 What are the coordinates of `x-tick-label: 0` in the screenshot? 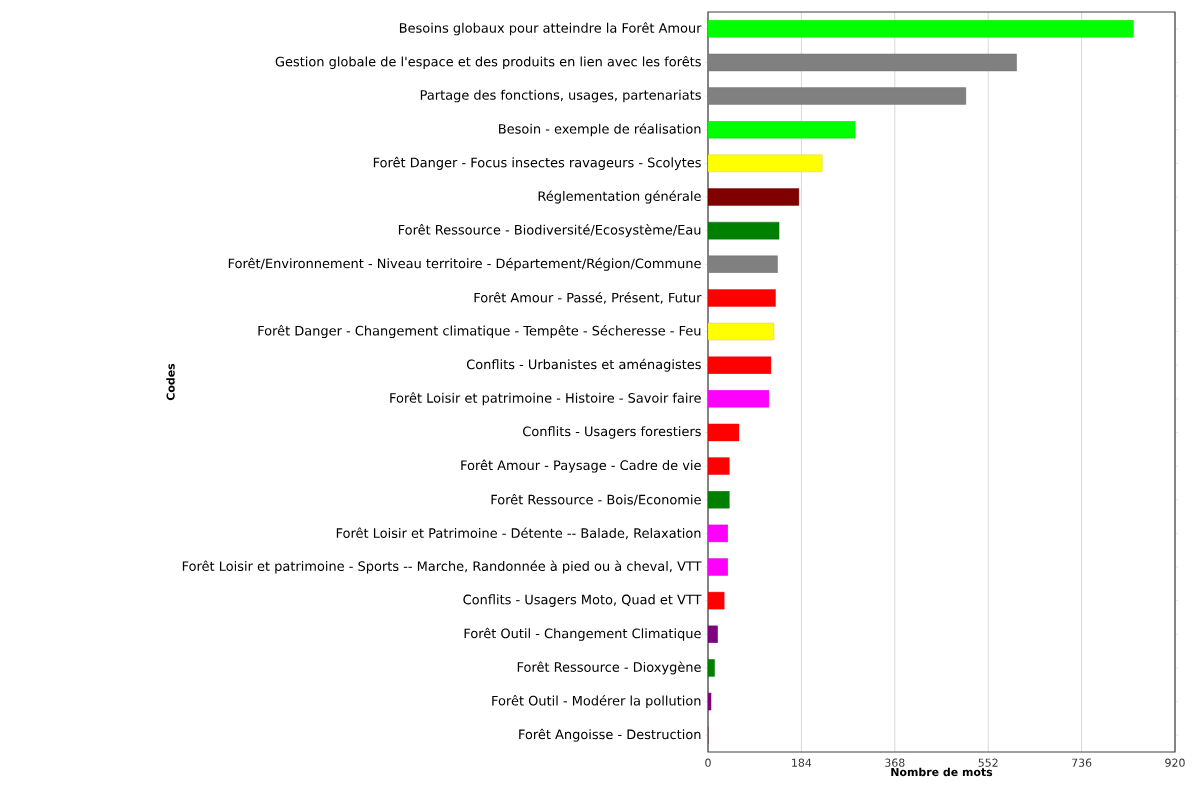 It's located at (708, 762).